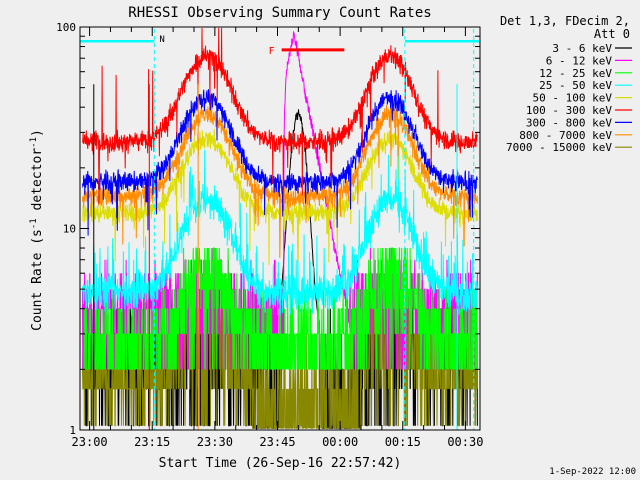 This screenshot has width=640, height=480. Describe the element at coordinates (272, 51) in the screenshot. I see `flare-marker-label: F` at that location.